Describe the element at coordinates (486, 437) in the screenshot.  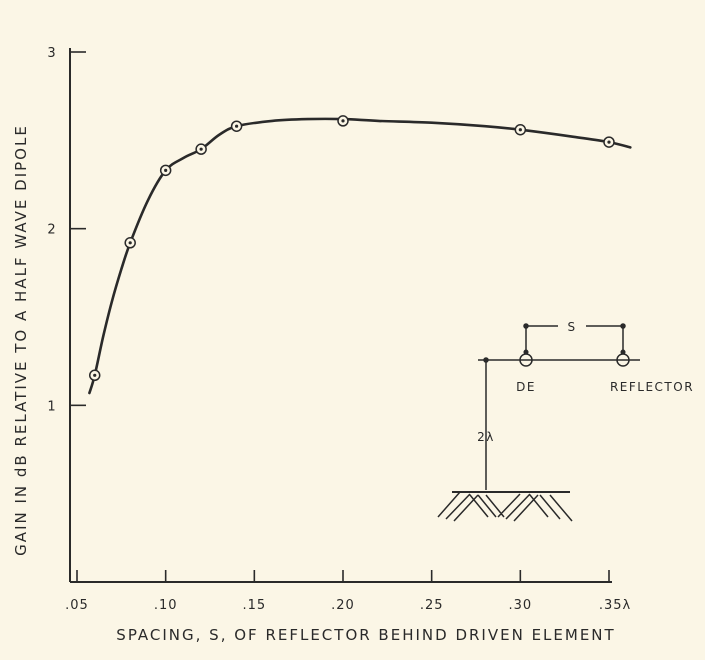
I see `height-label: 2λ` at that location.